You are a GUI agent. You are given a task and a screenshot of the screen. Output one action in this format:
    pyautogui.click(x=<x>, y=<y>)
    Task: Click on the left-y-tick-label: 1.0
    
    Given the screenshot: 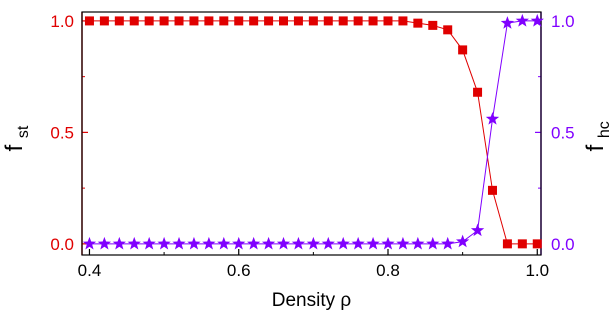 What is the action you would take?
    pyautogui.click(x=62, y=21)
    